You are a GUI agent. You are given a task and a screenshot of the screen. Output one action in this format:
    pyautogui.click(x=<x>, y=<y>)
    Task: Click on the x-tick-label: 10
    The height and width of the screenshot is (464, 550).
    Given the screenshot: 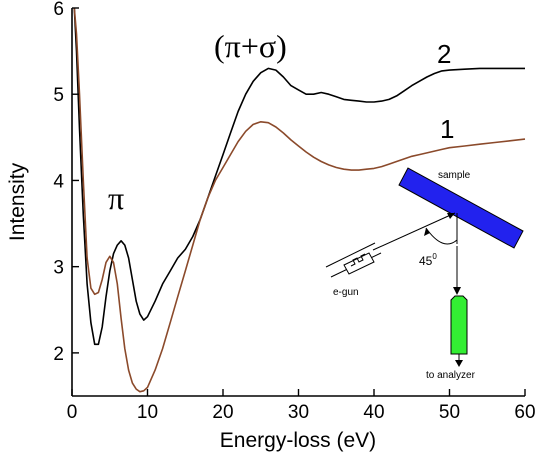 What is the action you would take?
    pyautogui.click(x=147, y=412)
    